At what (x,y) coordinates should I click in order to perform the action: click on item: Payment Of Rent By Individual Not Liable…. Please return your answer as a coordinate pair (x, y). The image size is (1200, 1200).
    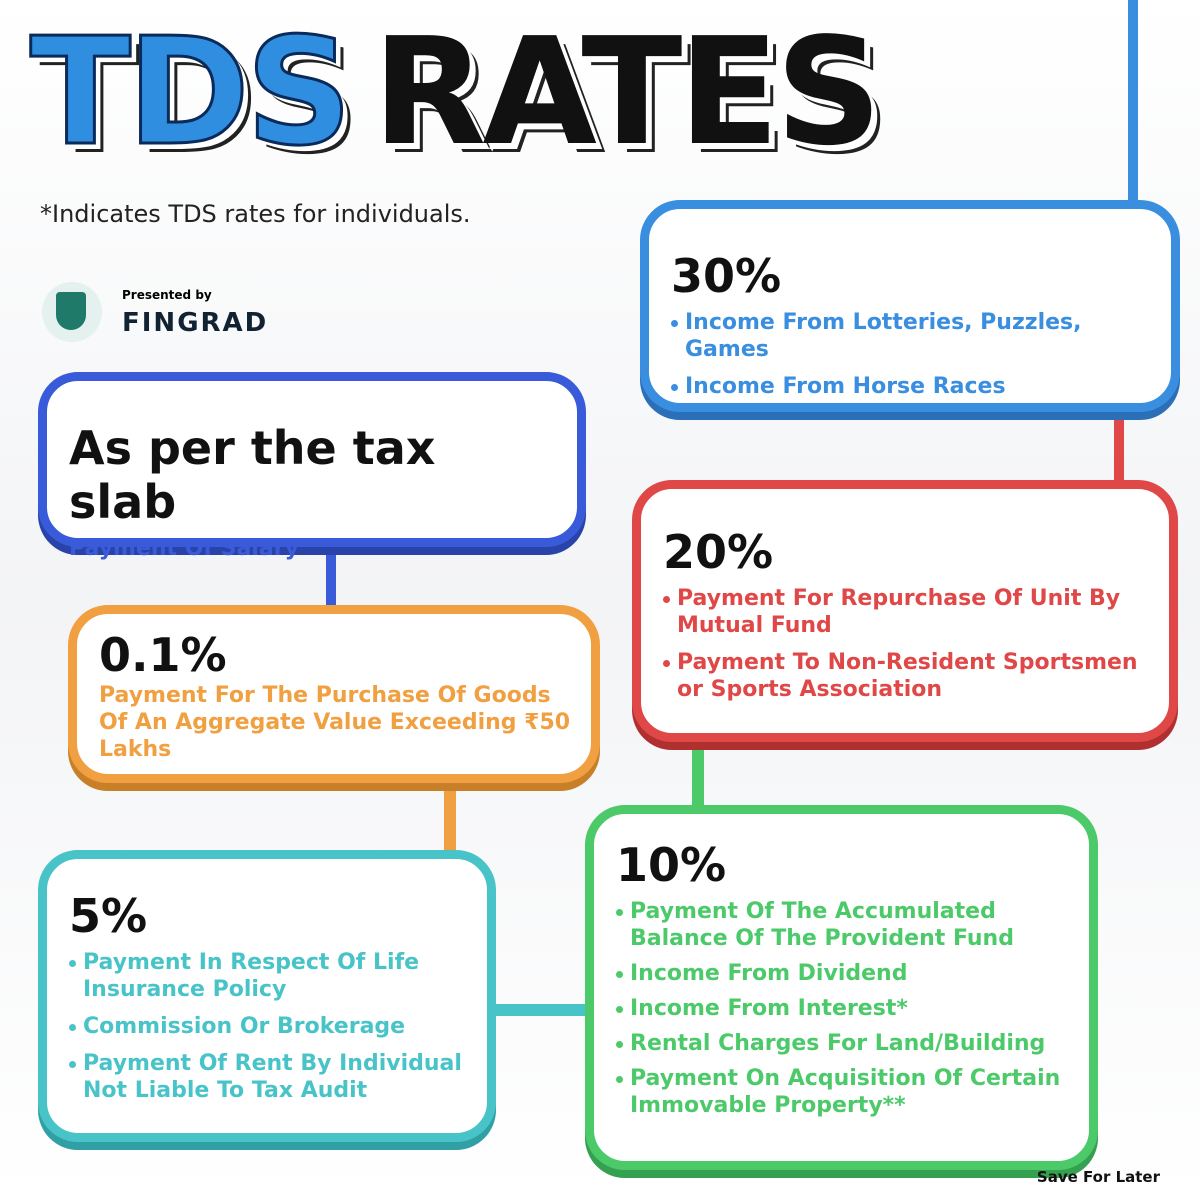
    Looking at the image, I should click on (268, 1077).